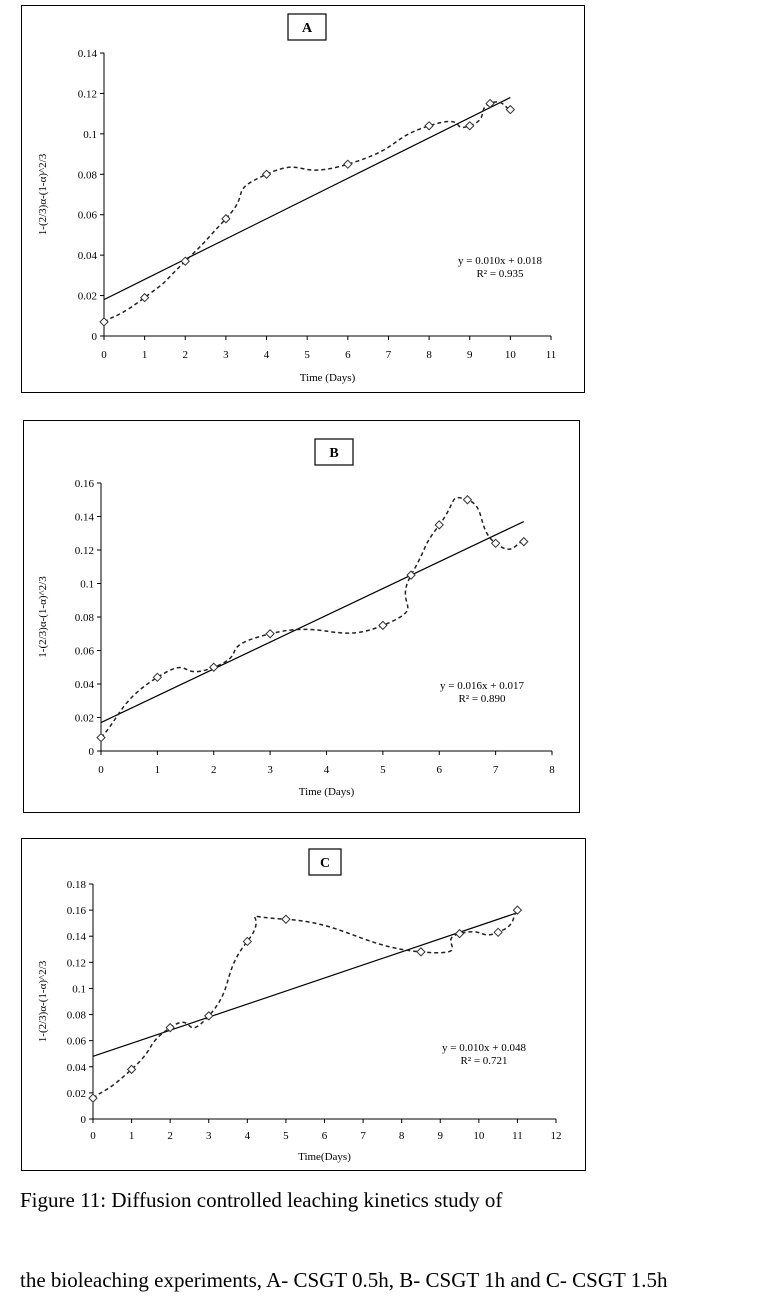  I want to click on chart-b-y-tick-label: 0.1, so click(87, 585).